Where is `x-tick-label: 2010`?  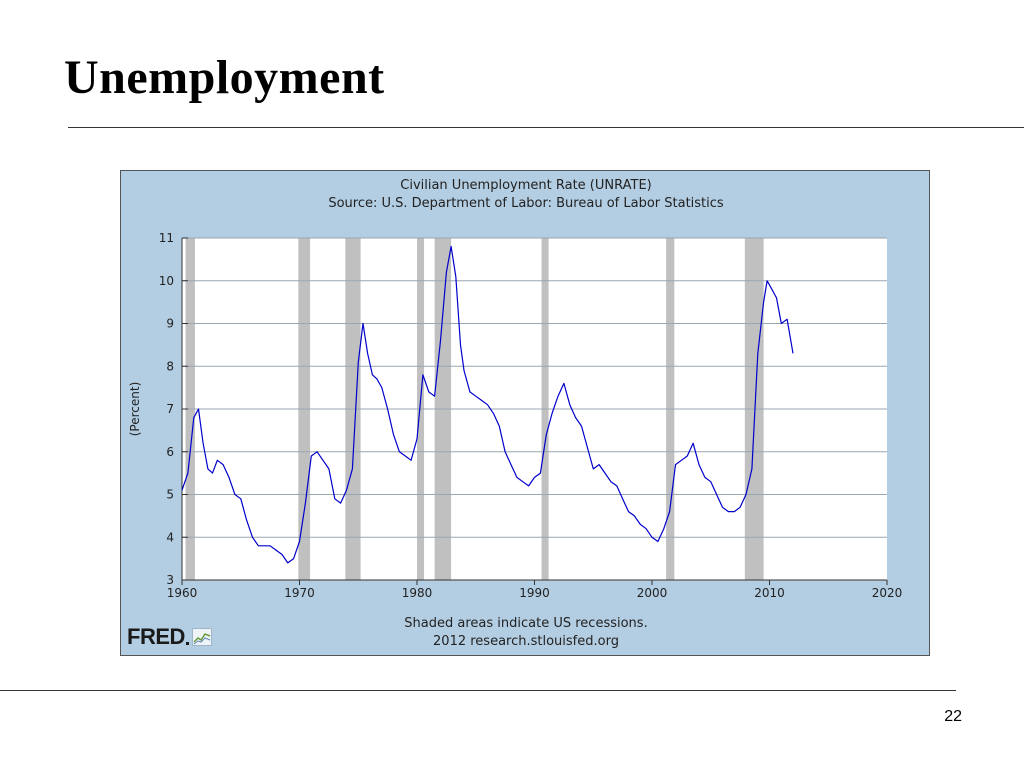 x-tick-label: 2010 is located at coordinates (769, 593).